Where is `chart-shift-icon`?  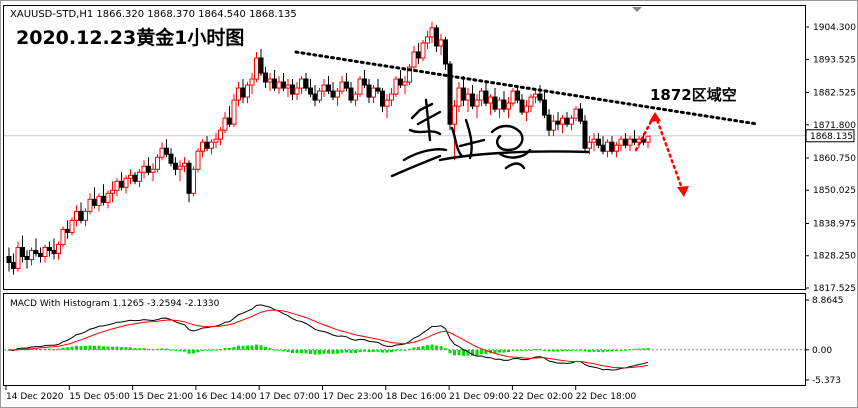
chart-shift-icon is located at coordinates (637, 9).